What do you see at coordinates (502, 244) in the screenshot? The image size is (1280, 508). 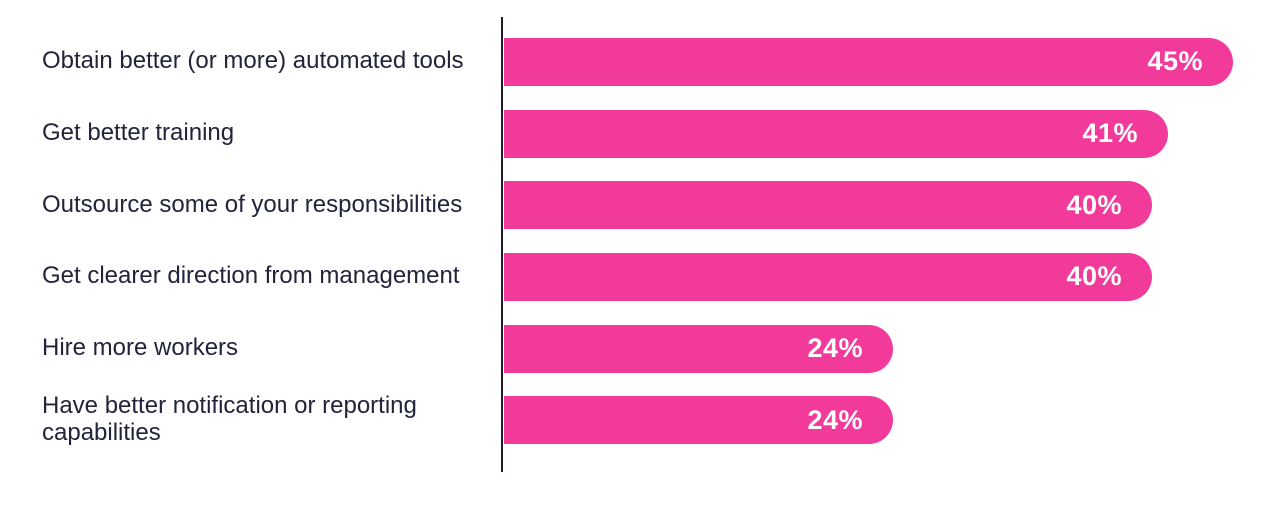 I see `y-axis-line` at bounding box center [502, 244].